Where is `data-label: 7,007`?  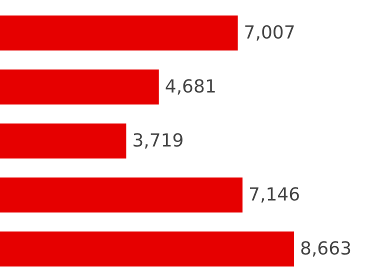 data-label: 7,007 is located at coordinates (270, 33).